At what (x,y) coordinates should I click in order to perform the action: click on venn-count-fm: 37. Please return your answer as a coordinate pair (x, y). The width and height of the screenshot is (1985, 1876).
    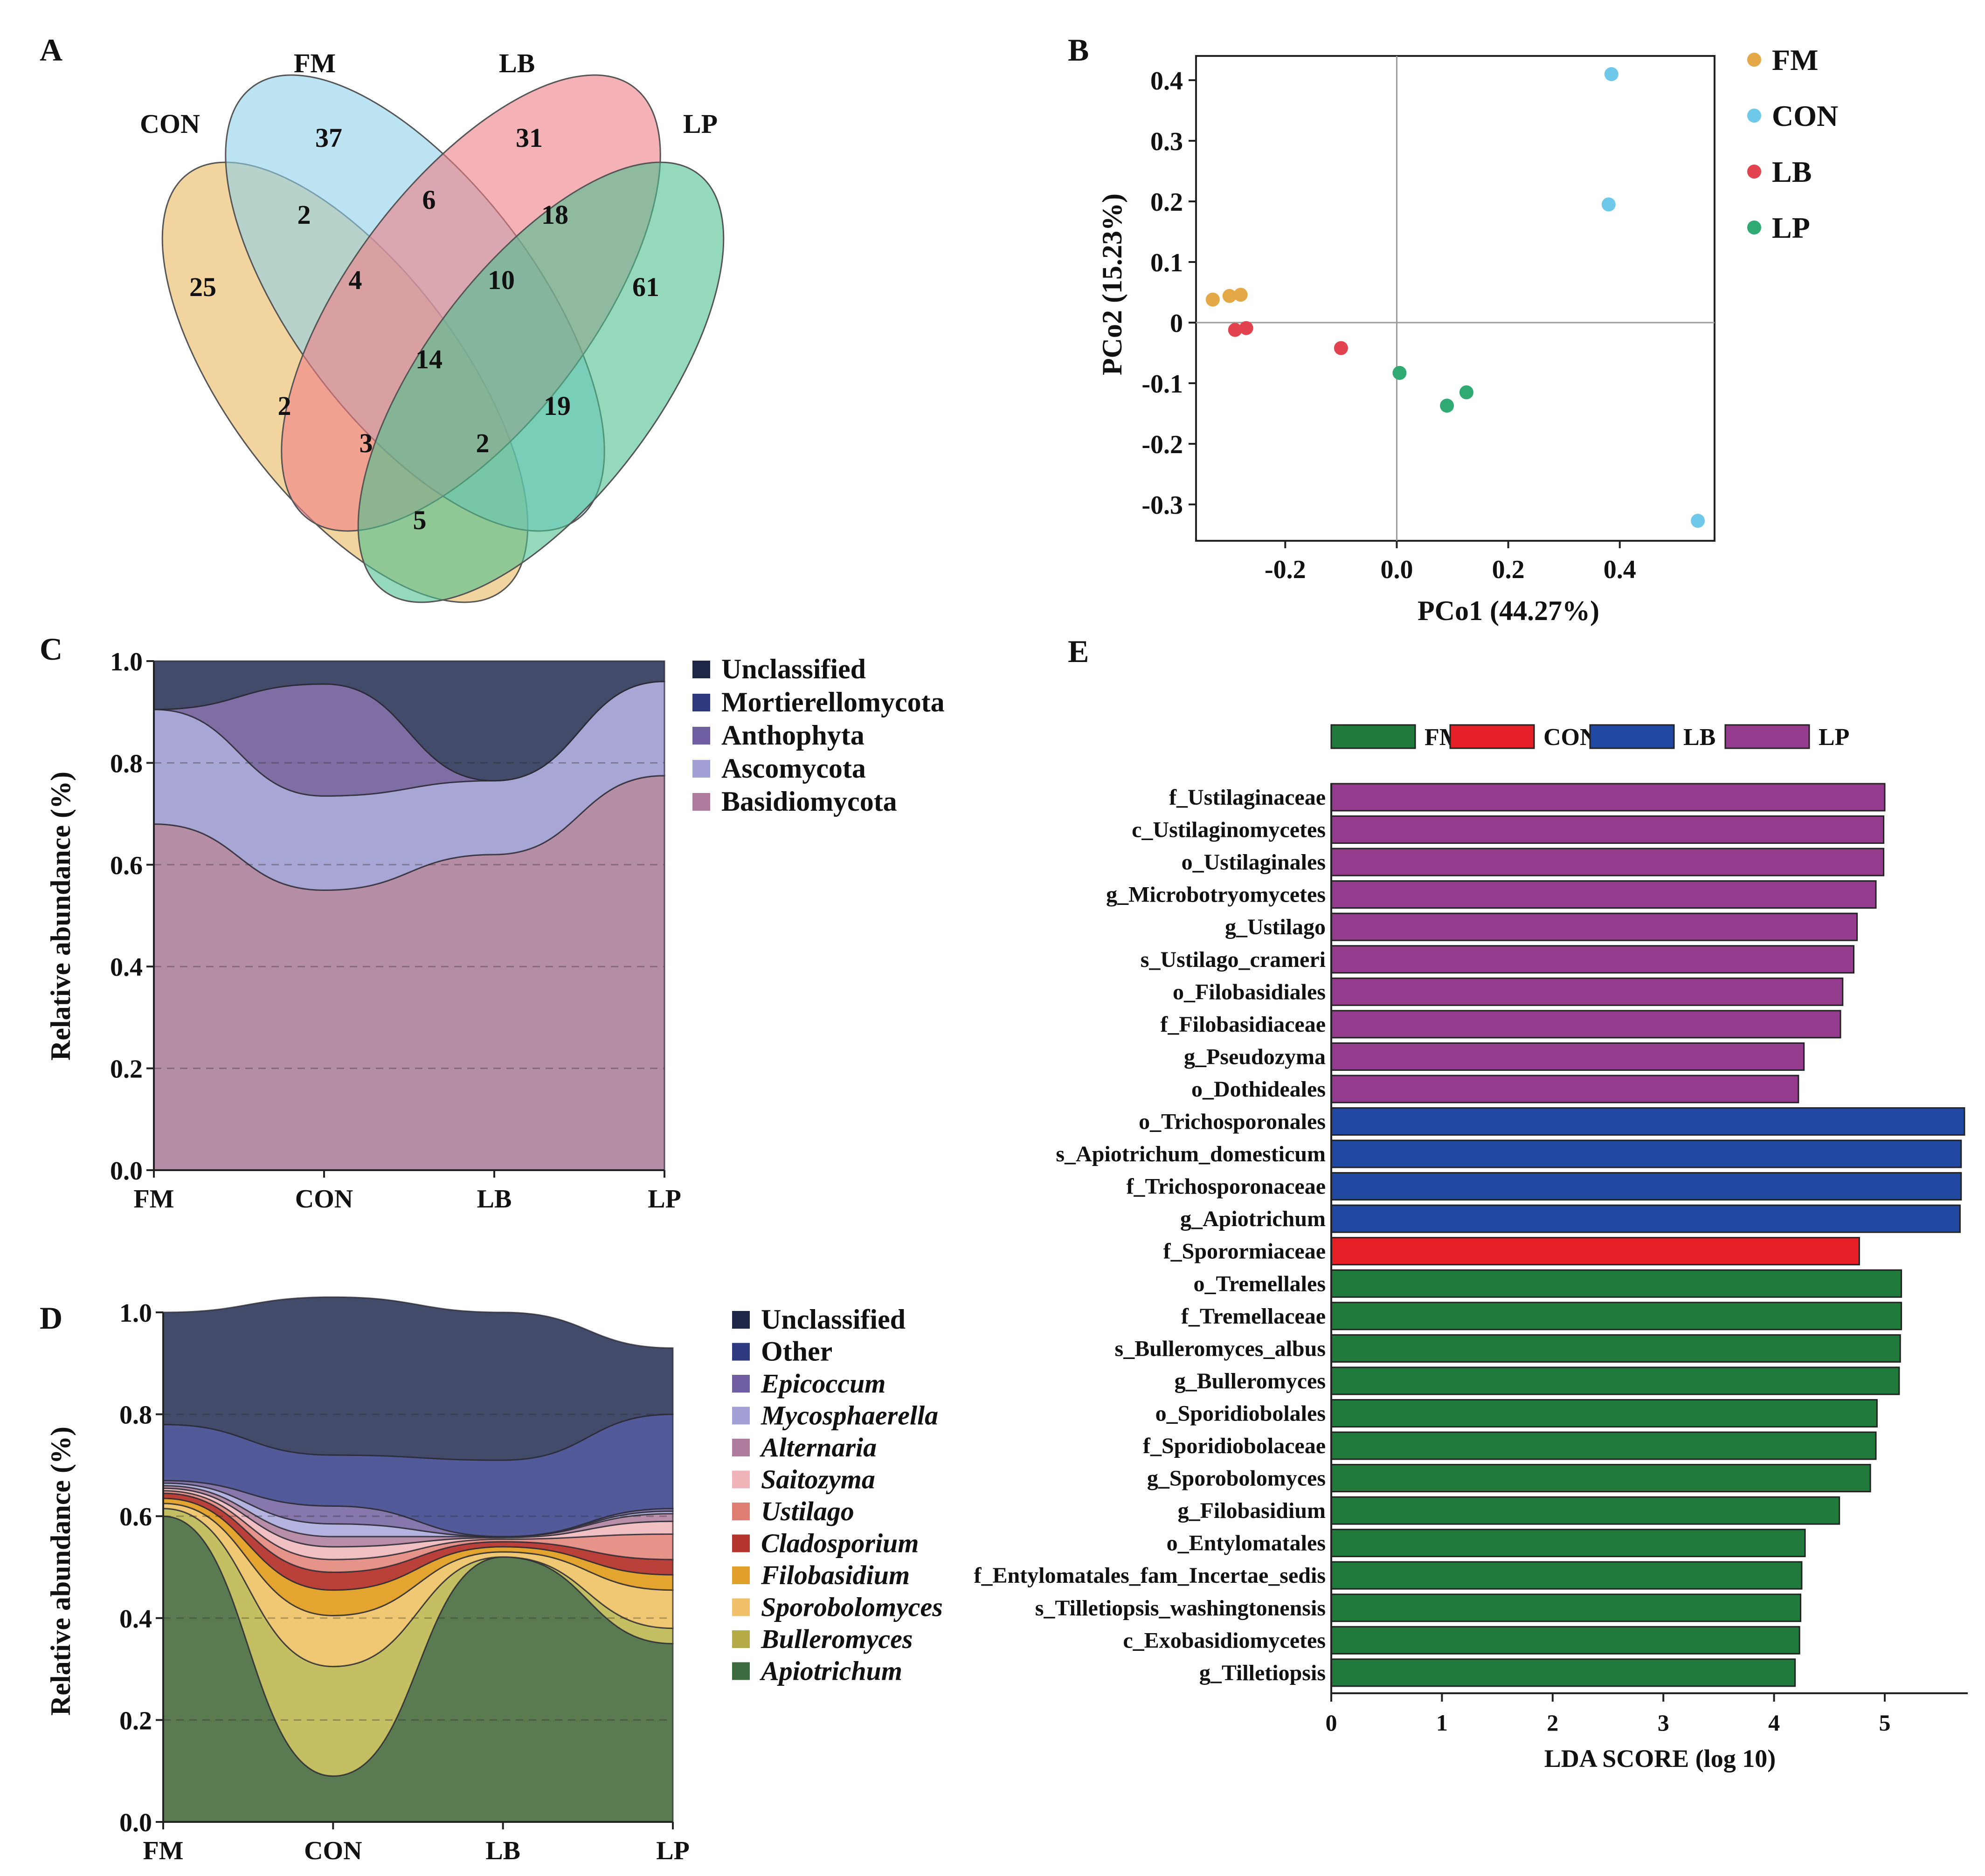
    Looking at the image, I should click on (329, 138).